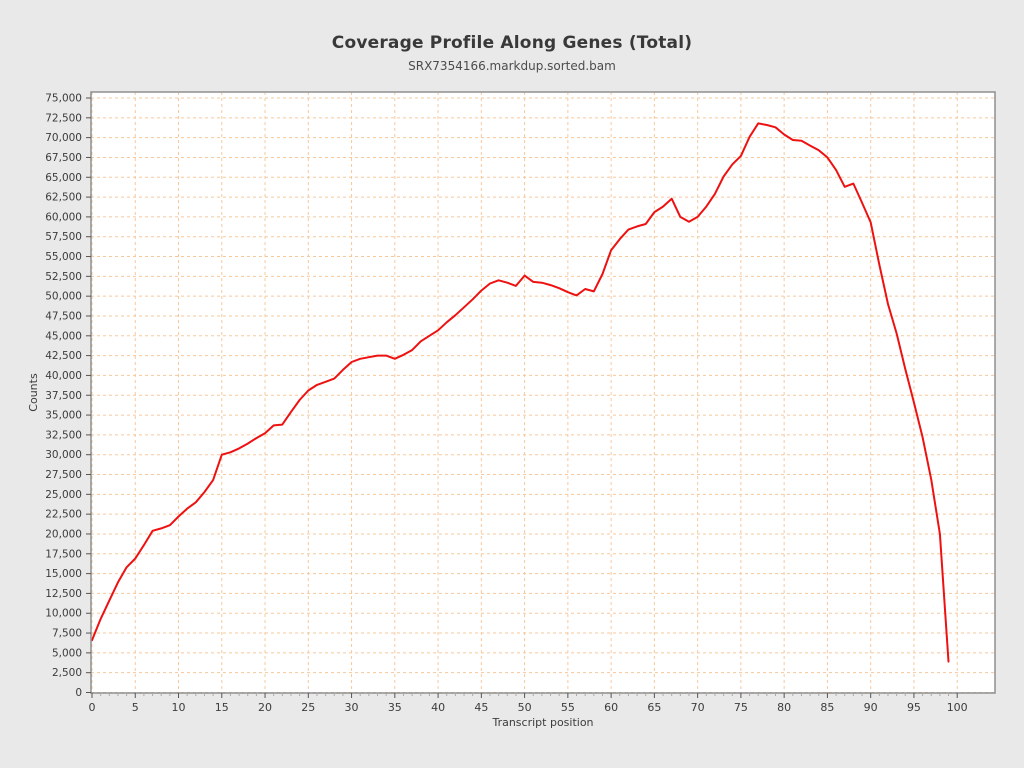  Describe the element at coordinates (63, 118) in the screenshot. I see `y-tick-label: 72,500` at that location.